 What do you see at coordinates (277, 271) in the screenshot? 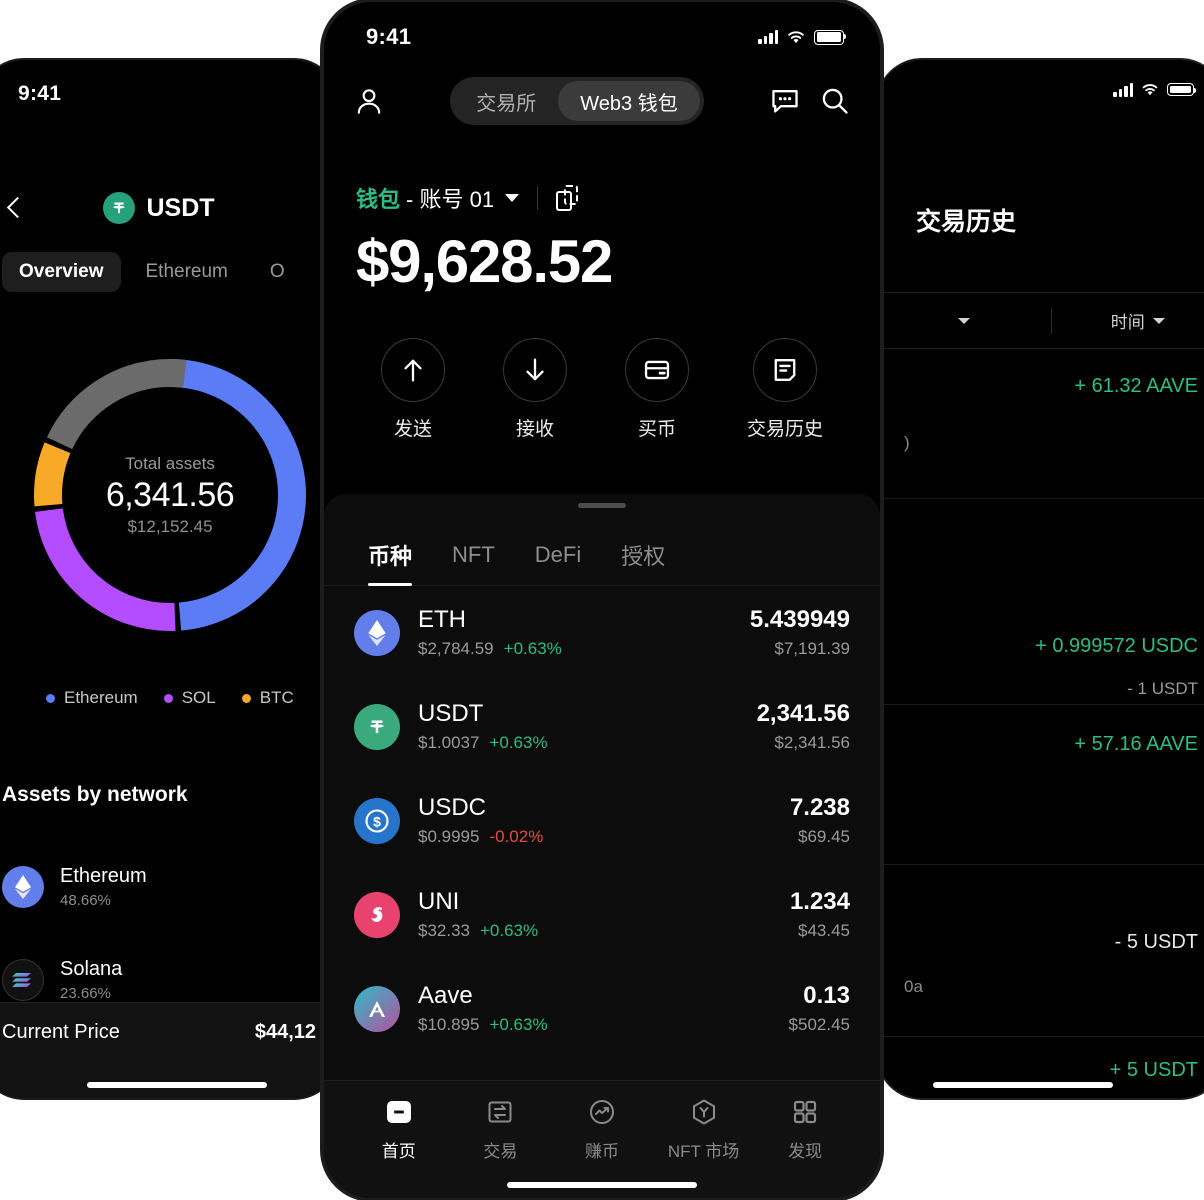
I see `tab-other: O` at bounding box center [277, 271].